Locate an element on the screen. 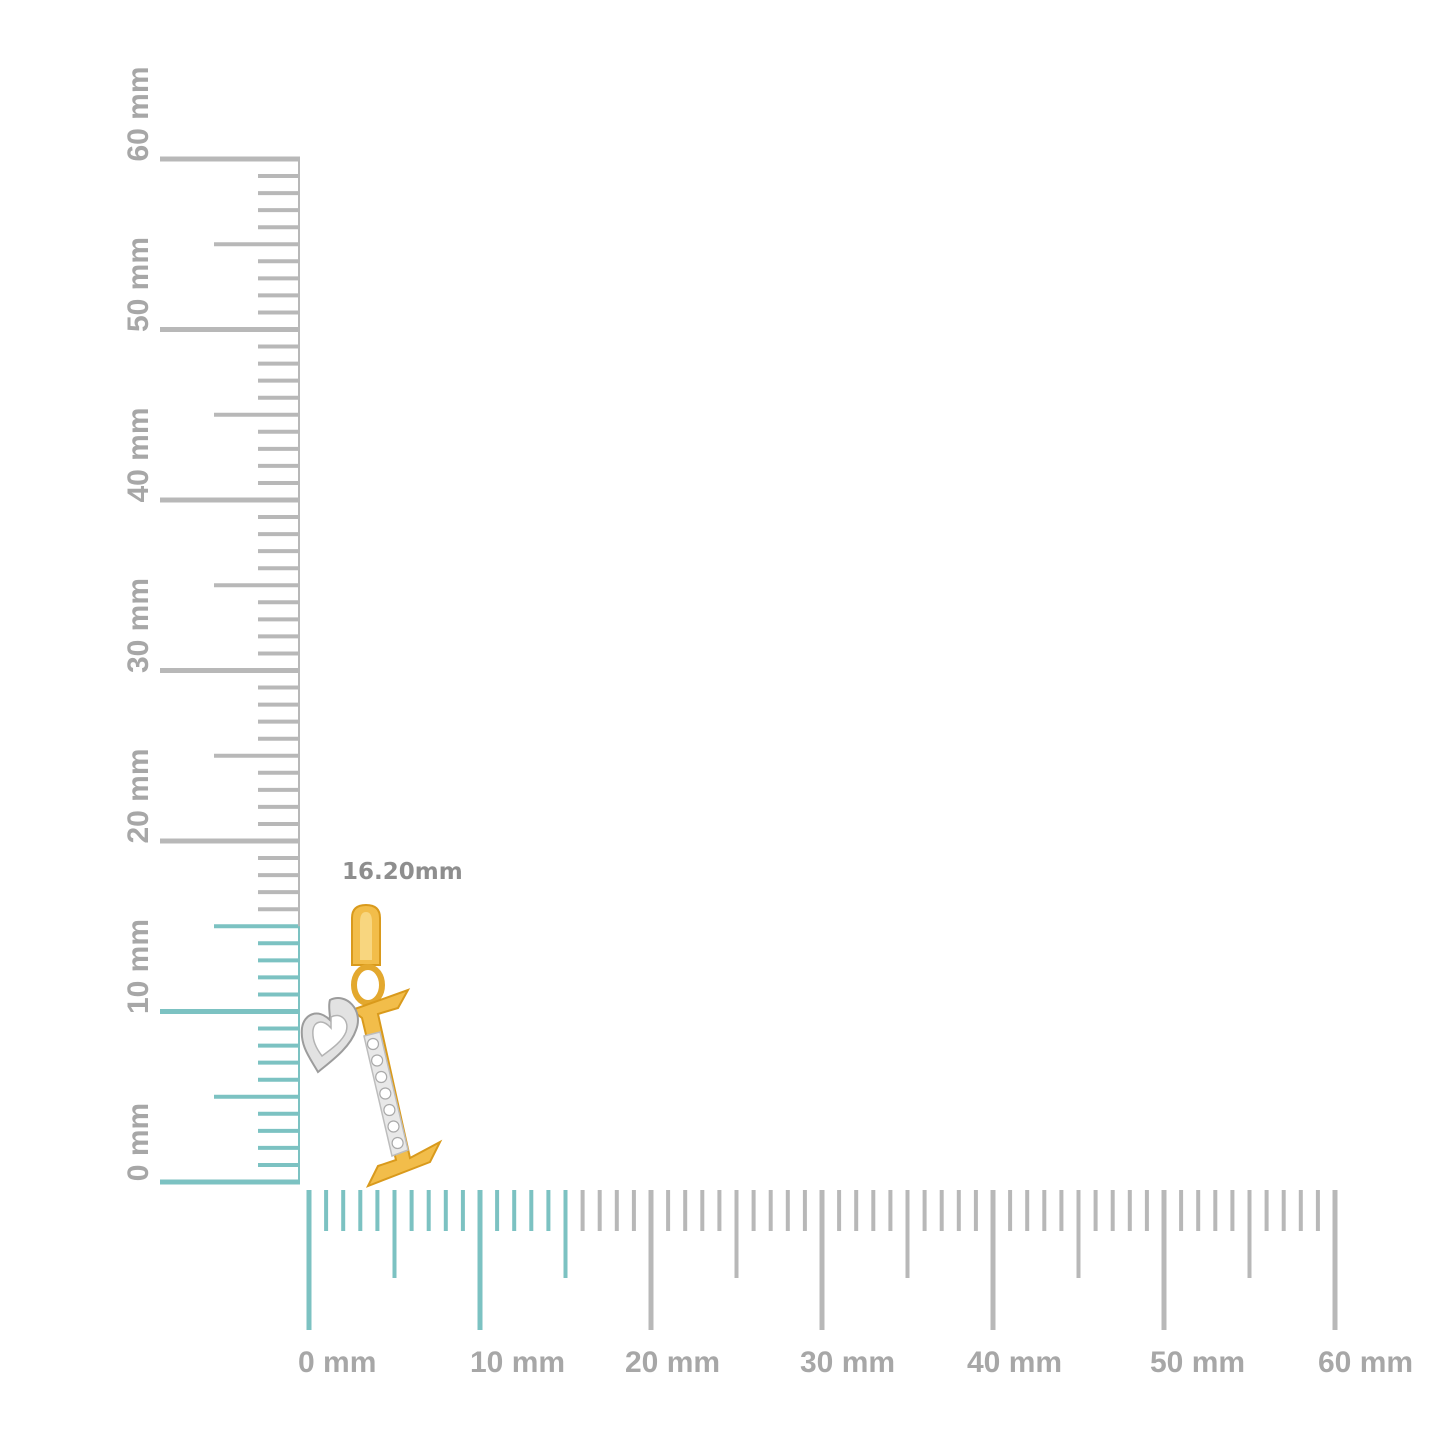 This screenshot has width=1445, height=1445. horizontal-ruler is located at coordinates (822, 1260).